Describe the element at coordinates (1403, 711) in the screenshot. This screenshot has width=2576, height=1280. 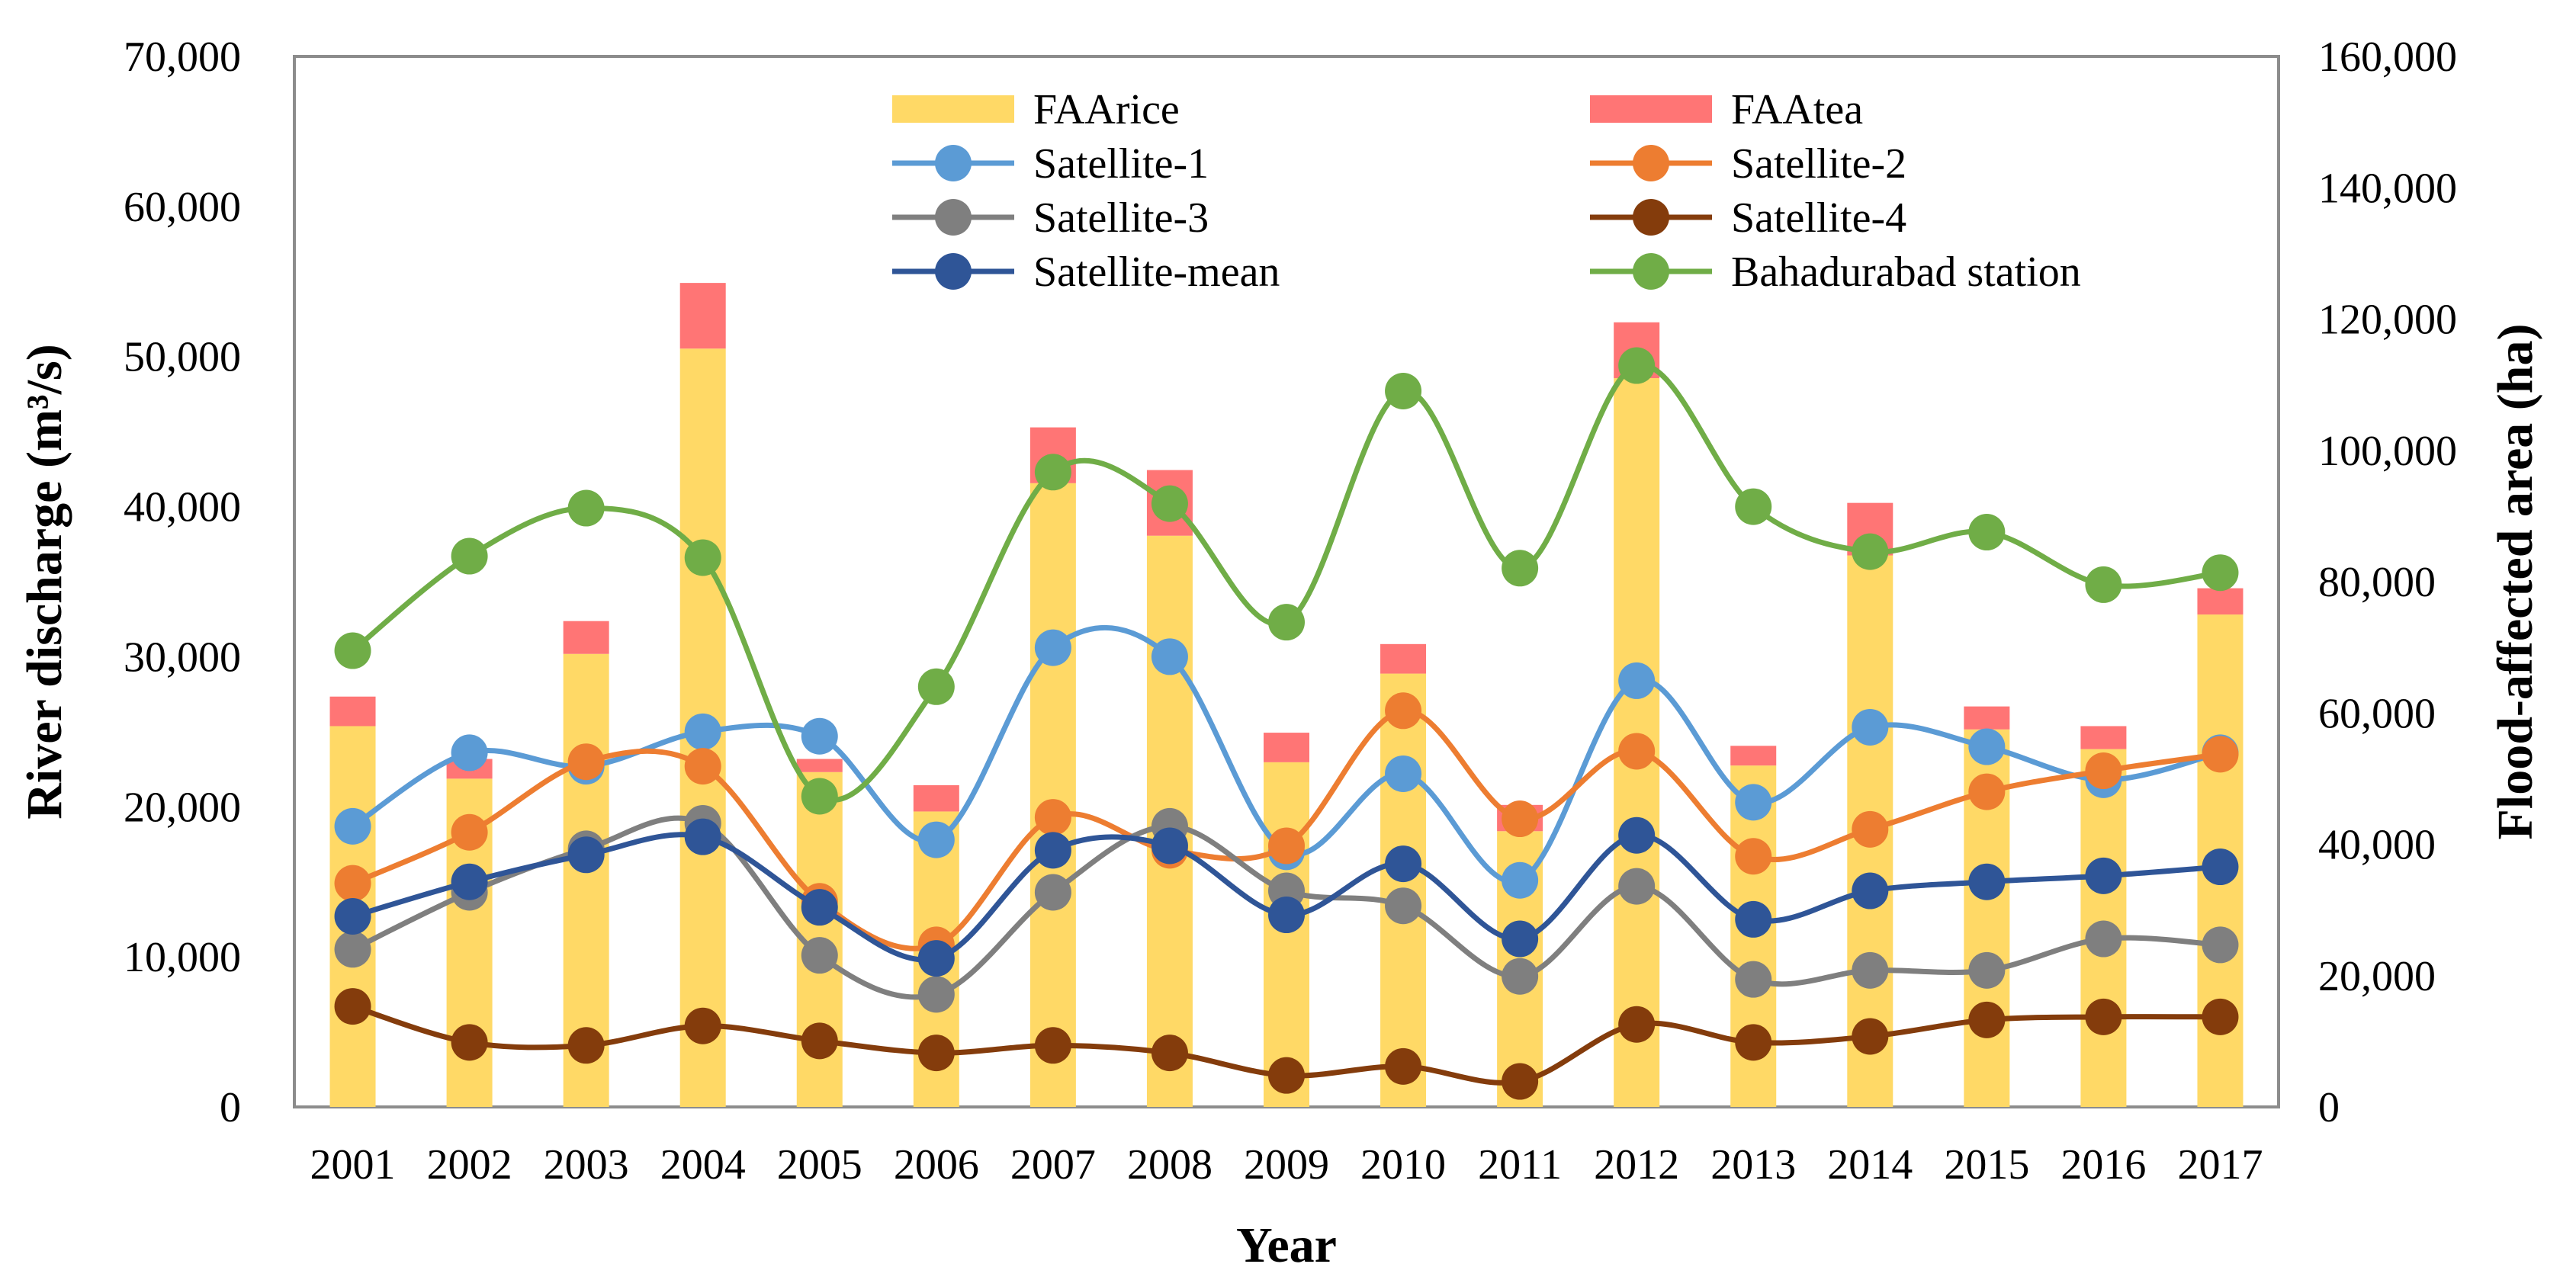
I see `point-satellite-2-2010` at that location.